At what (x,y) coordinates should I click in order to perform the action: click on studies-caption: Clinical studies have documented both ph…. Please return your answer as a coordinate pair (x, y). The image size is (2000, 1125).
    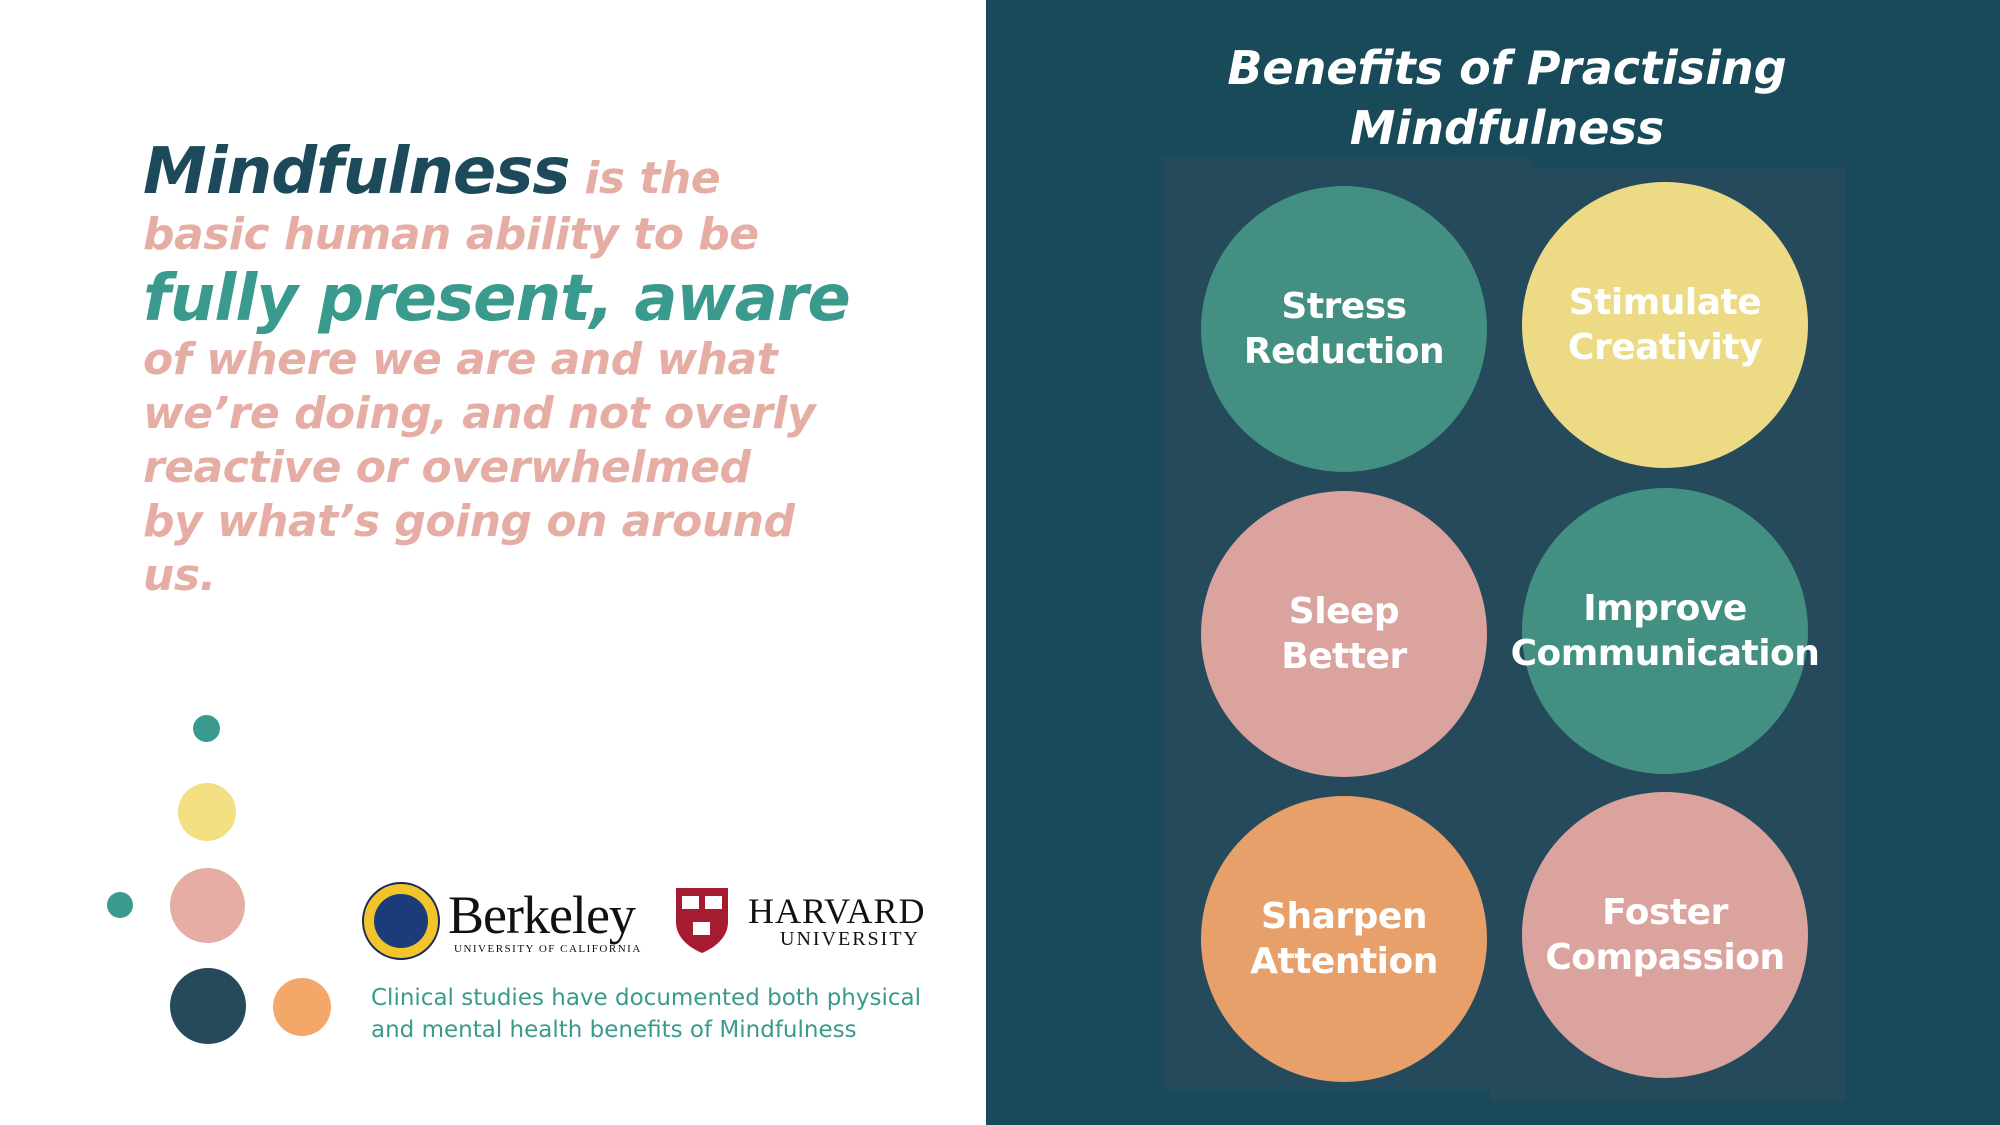
    Looking at the image, I should click on (666, 1014).